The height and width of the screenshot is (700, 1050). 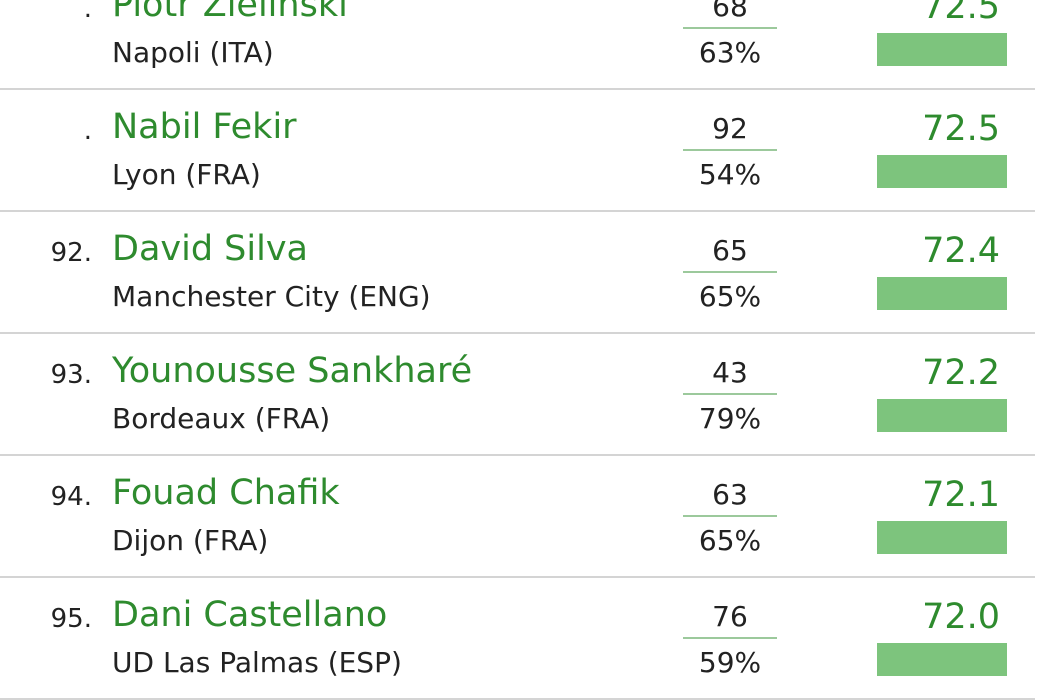 I want to click on percent: 59%, so click(x=730, y=662).